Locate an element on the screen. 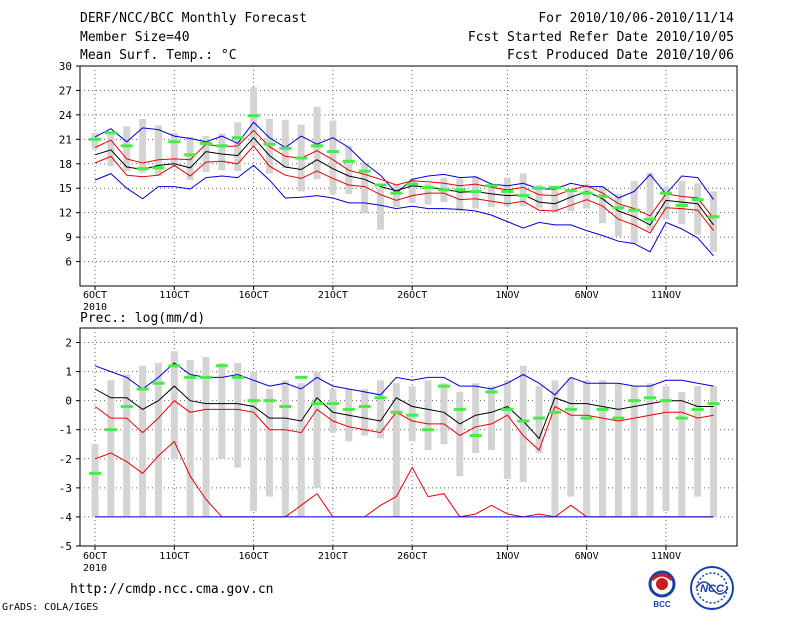 Image resolution: width=800 pixels, height=618 pixels. y-tick-label: -1 is located at coordinates (65, 430).